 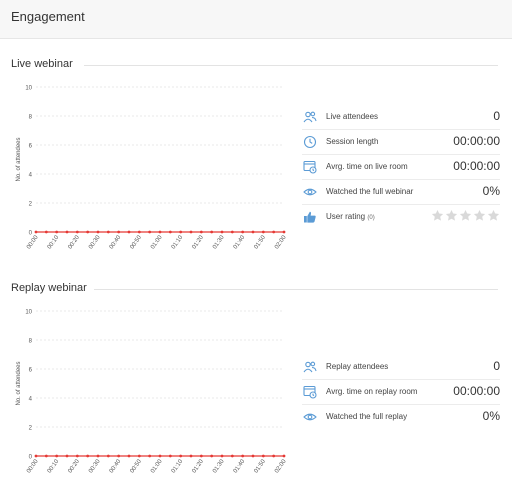 What do you see at coordinates (367, 166) in the screenshot?
I see `avrg-time-on-live-room-label: Avrg. time on live room` at bounding box center [367, 166].